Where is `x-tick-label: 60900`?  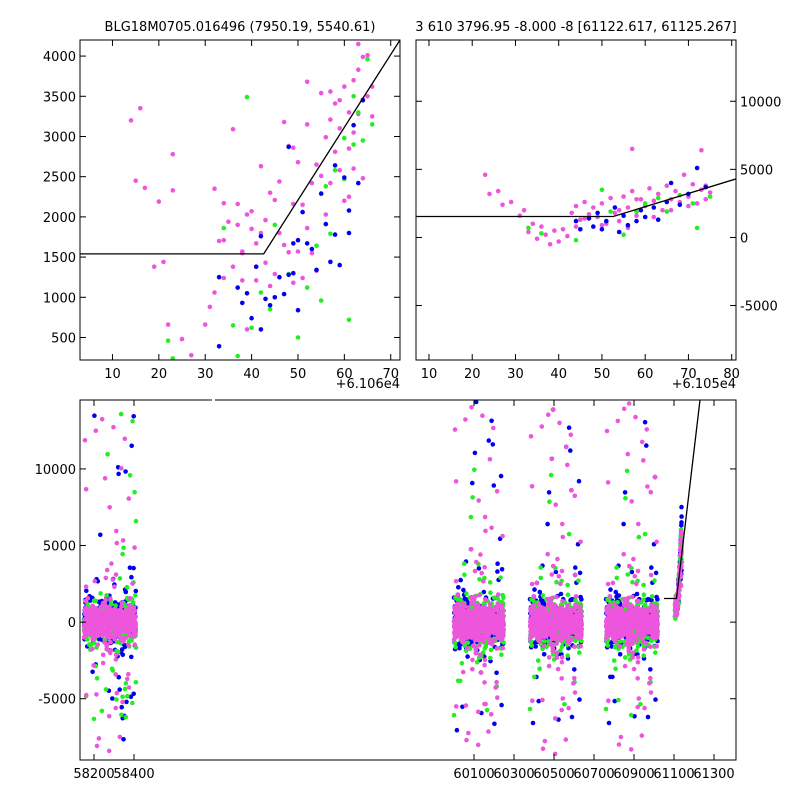
x-tick-label: 60900 is located at coordinates (633, 774).